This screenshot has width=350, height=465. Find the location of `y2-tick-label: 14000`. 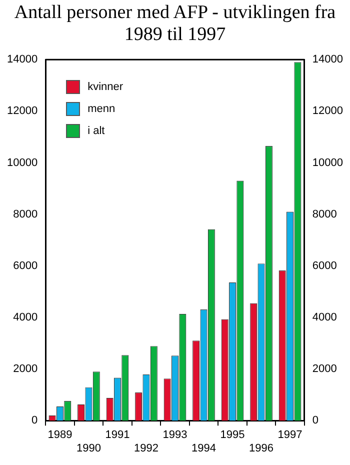

y2-tick-label: 14000 is located at coordinates (328, 60).